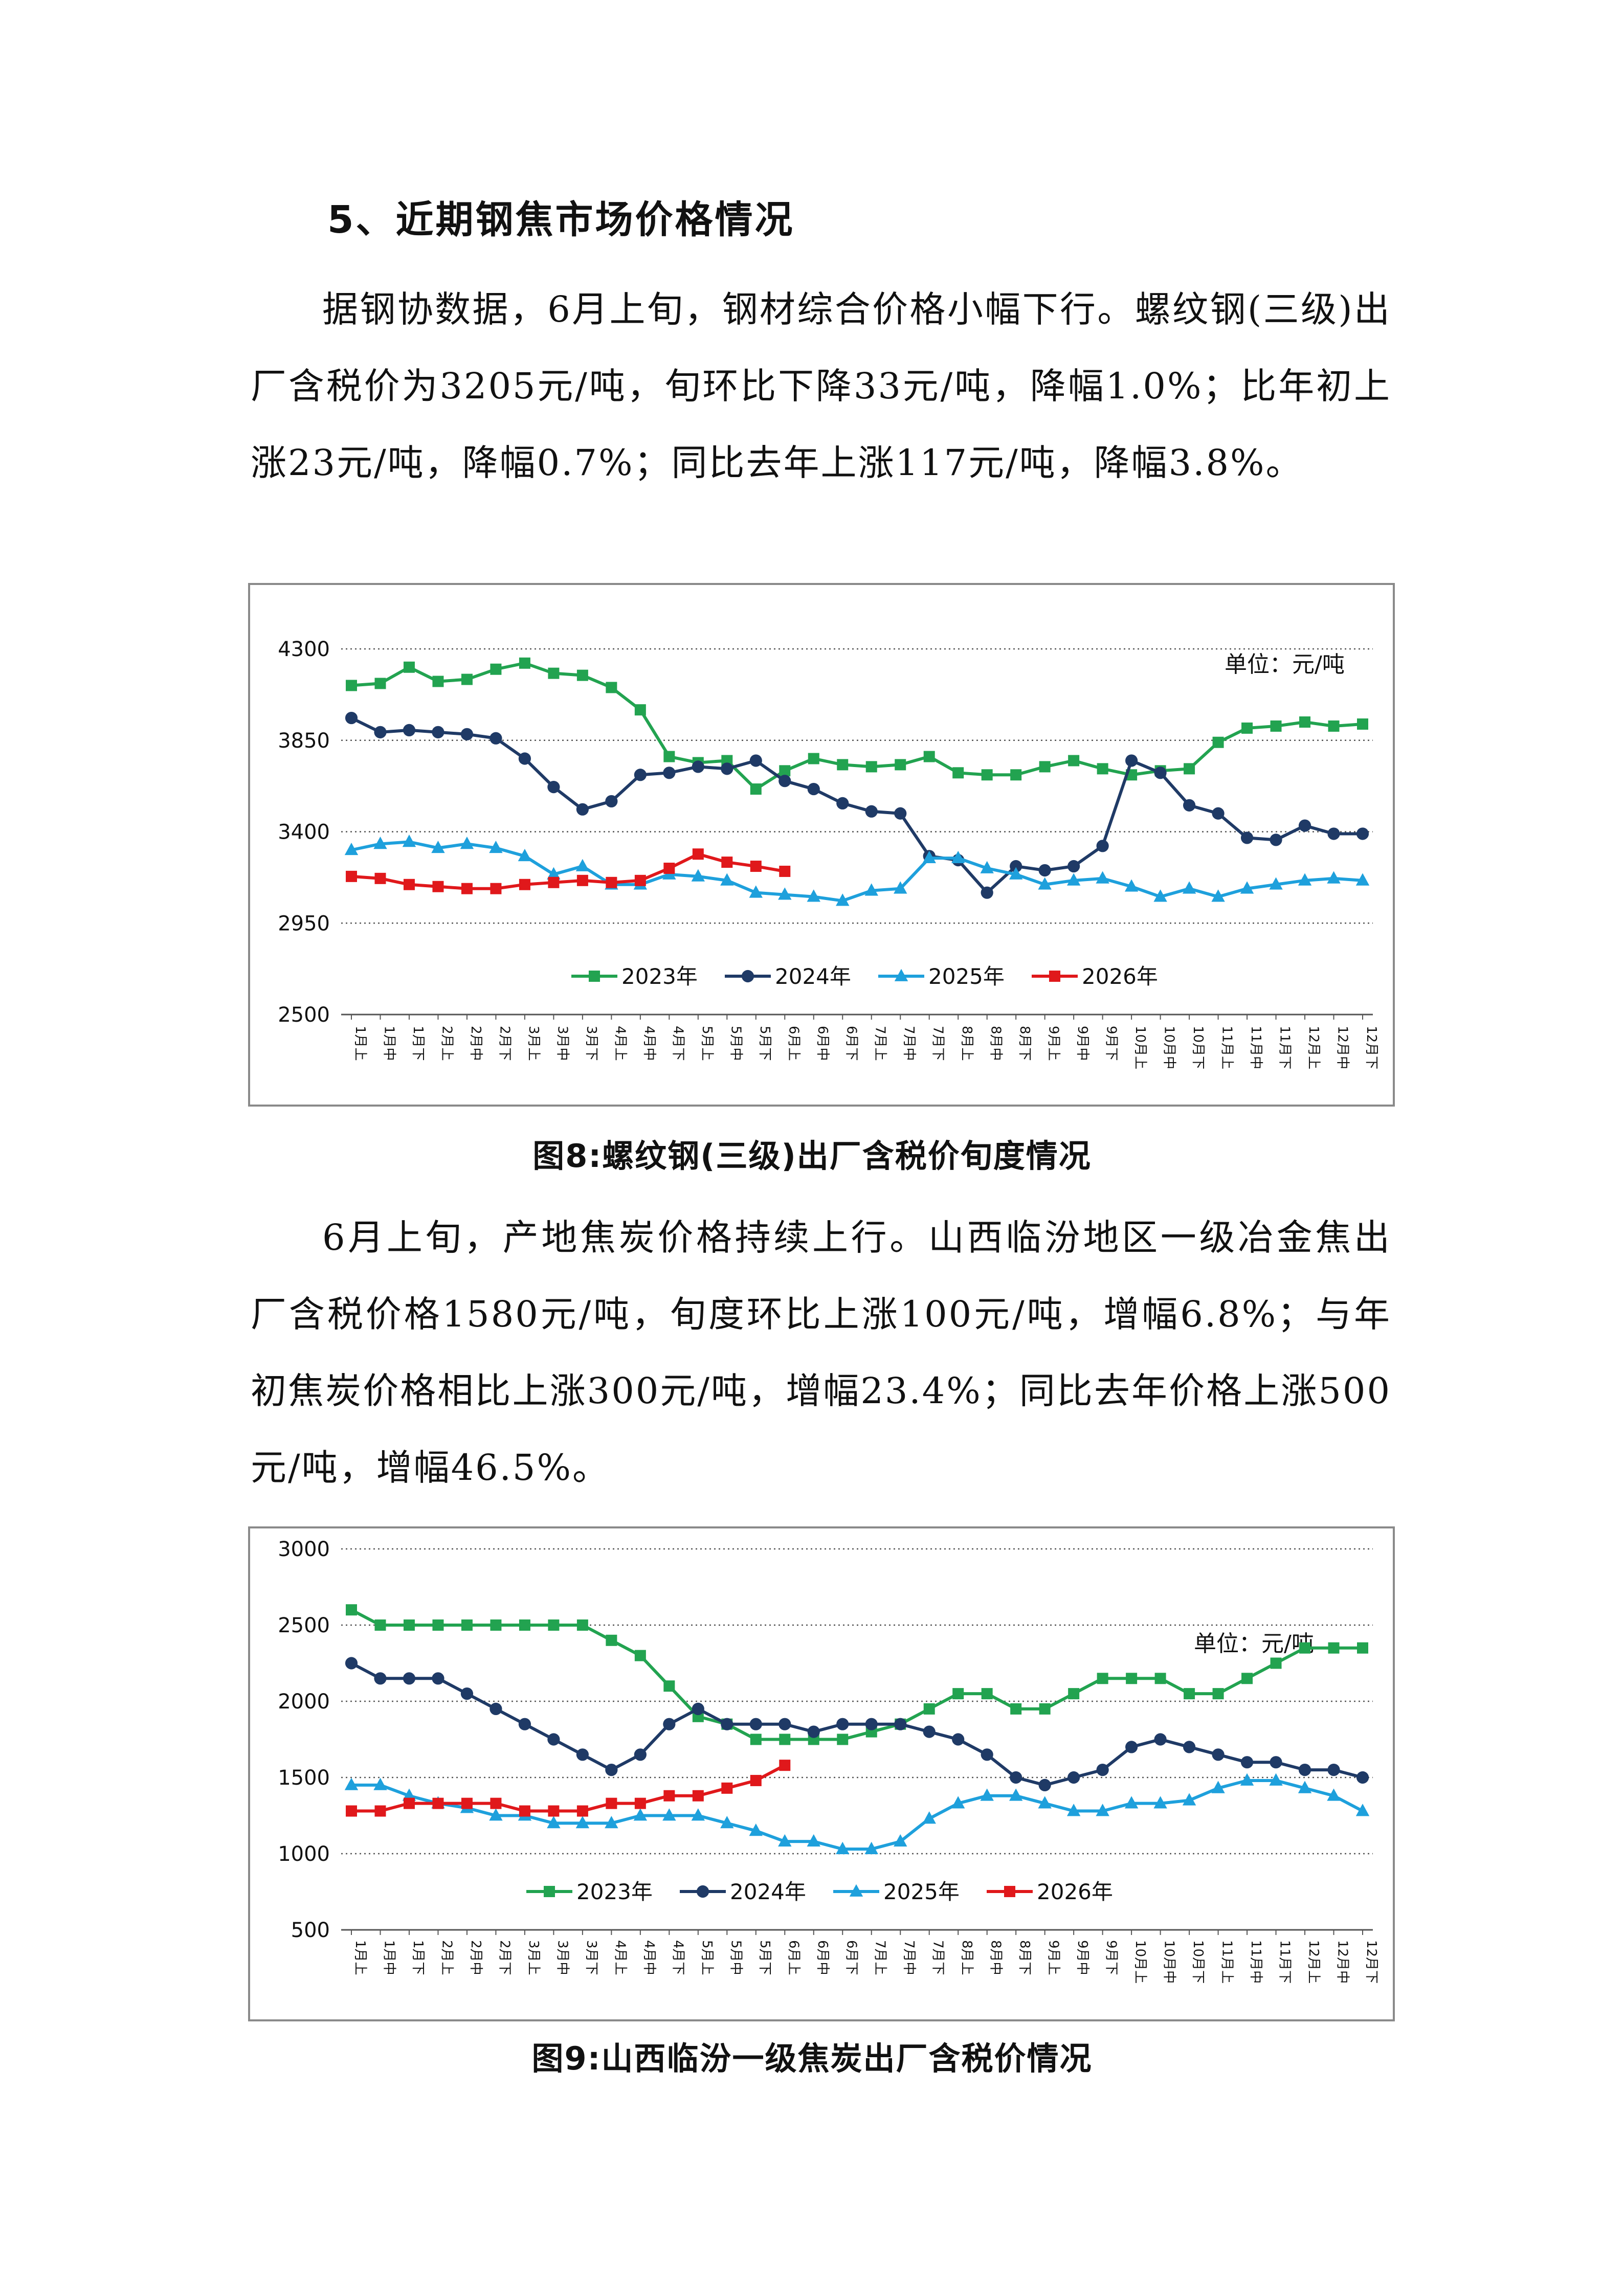 The image size is (1624, 2296). Describe the element at coordinates (864, 977) in the screenshot. I see `legend: 2023年 2024年 2025年 2026年` at that location.